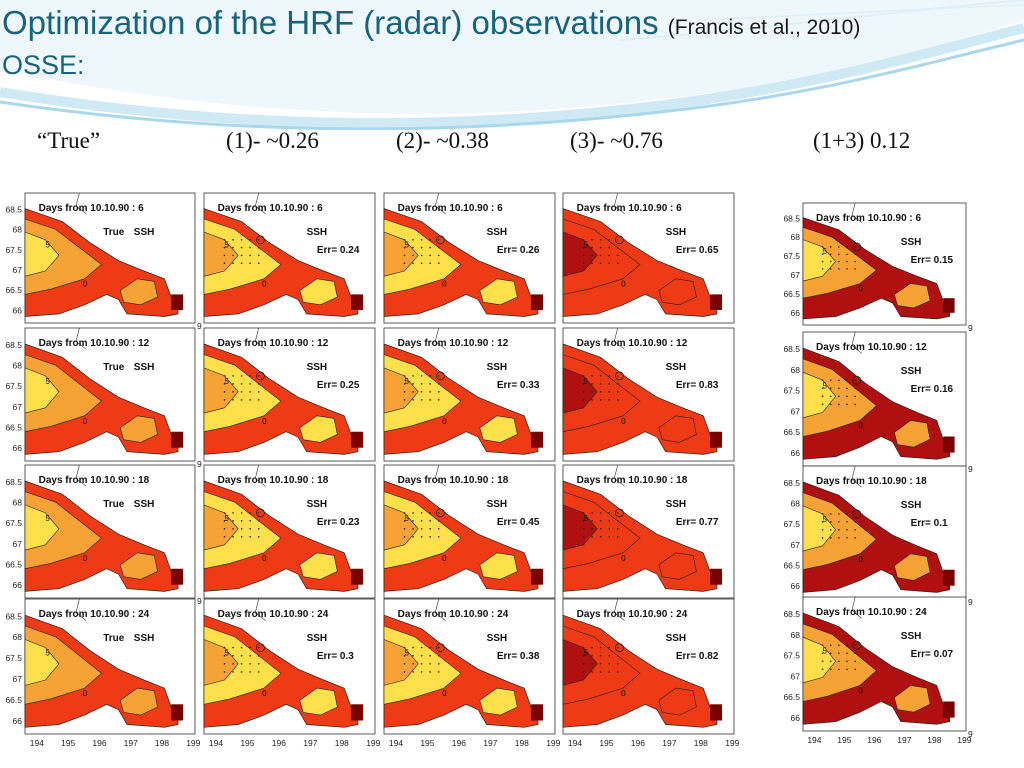 The height and width of the screenshot is (768, 1024). I want to click on panel-header: Days from 10.10.90 : 18, so click(453, 480).